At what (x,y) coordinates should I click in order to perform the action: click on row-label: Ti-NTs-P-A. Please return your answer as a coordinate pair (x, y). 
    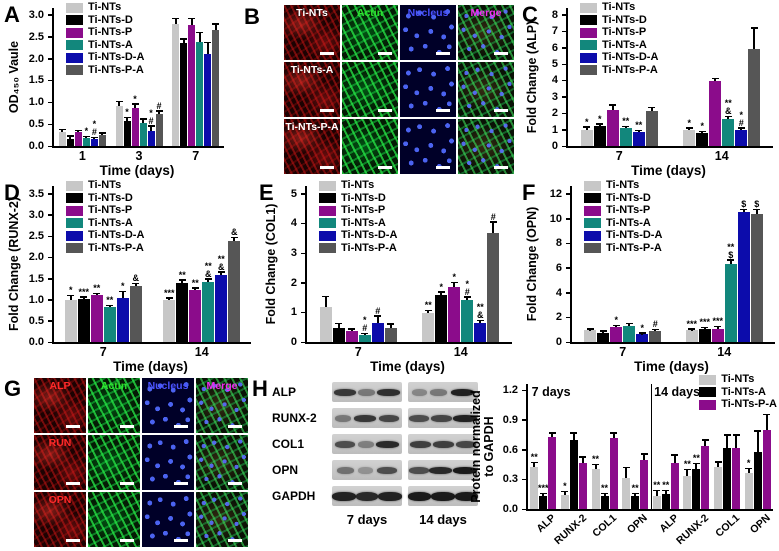
    Looking at the image, I should click on (312, 127).